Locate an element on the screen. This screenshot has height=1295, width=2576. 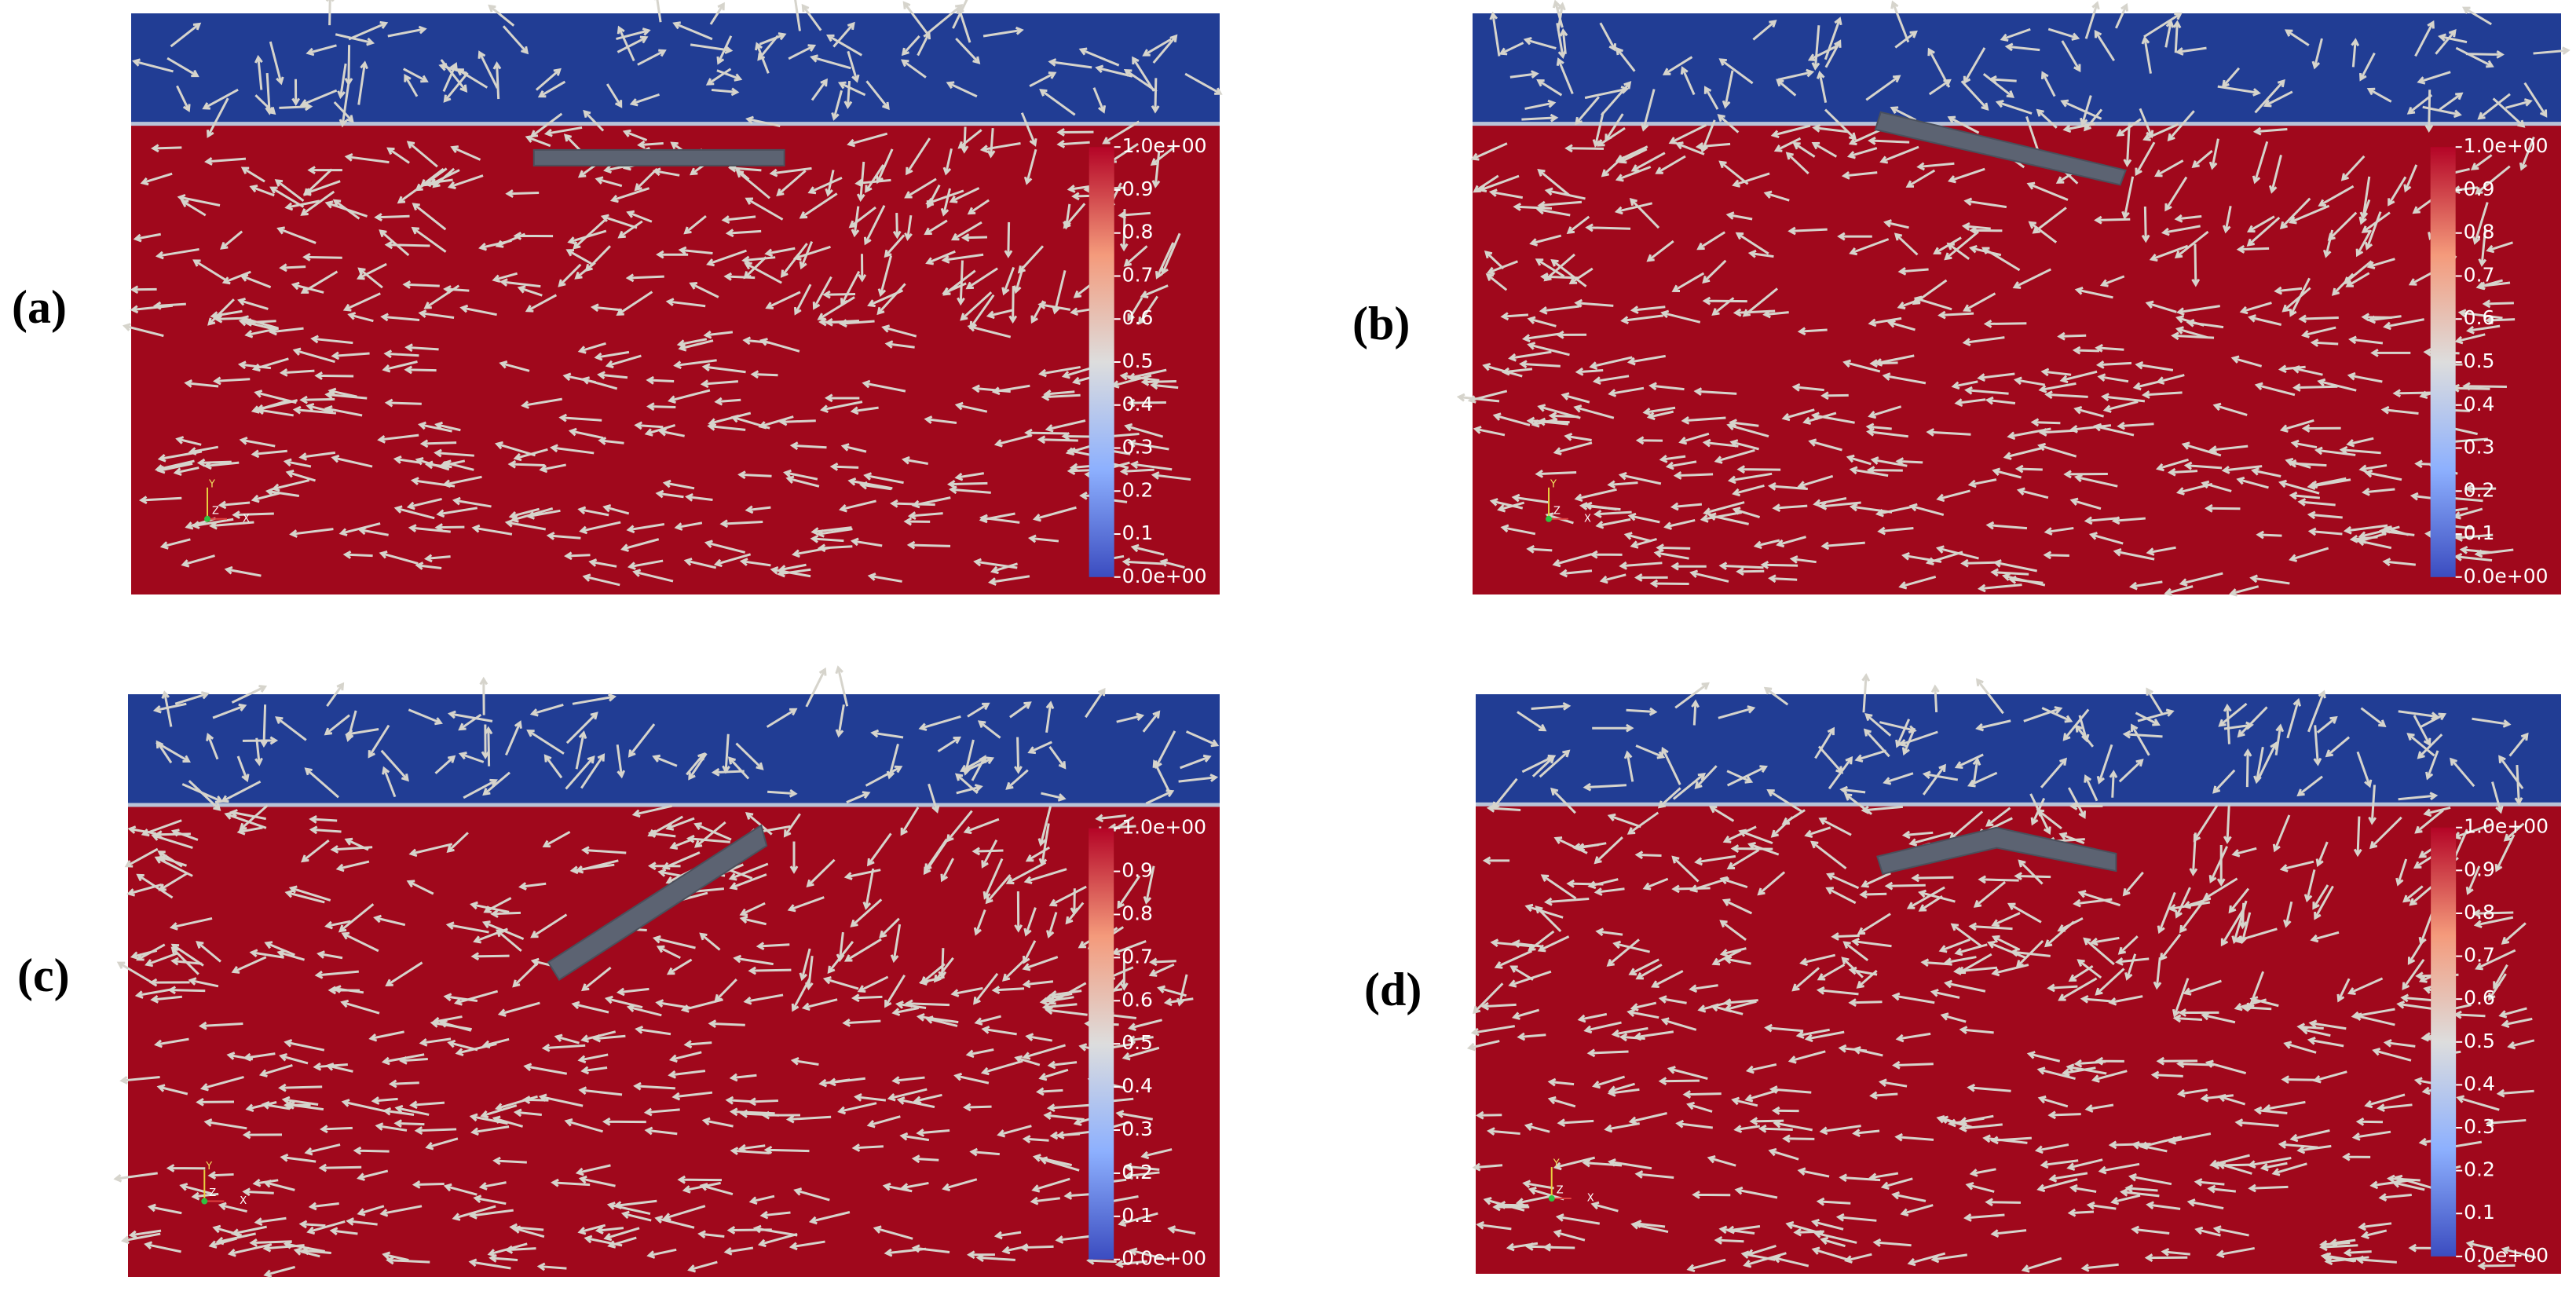
colorbar-tick-label: 1.0e+00 is located at coordinates (2507, 826).